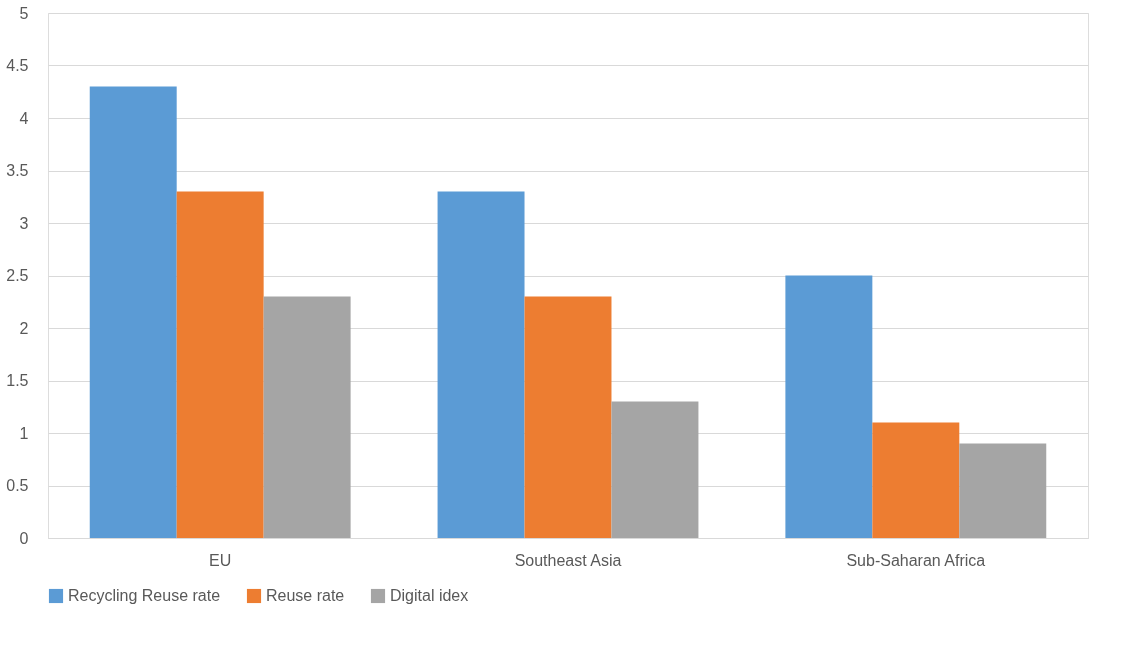 Image resolution: width=1142 pixels, height=664 pixels. Describe the element at coordinates (17, 65) in the screenshot. I see `y-tick-label: 4.5` at that location.